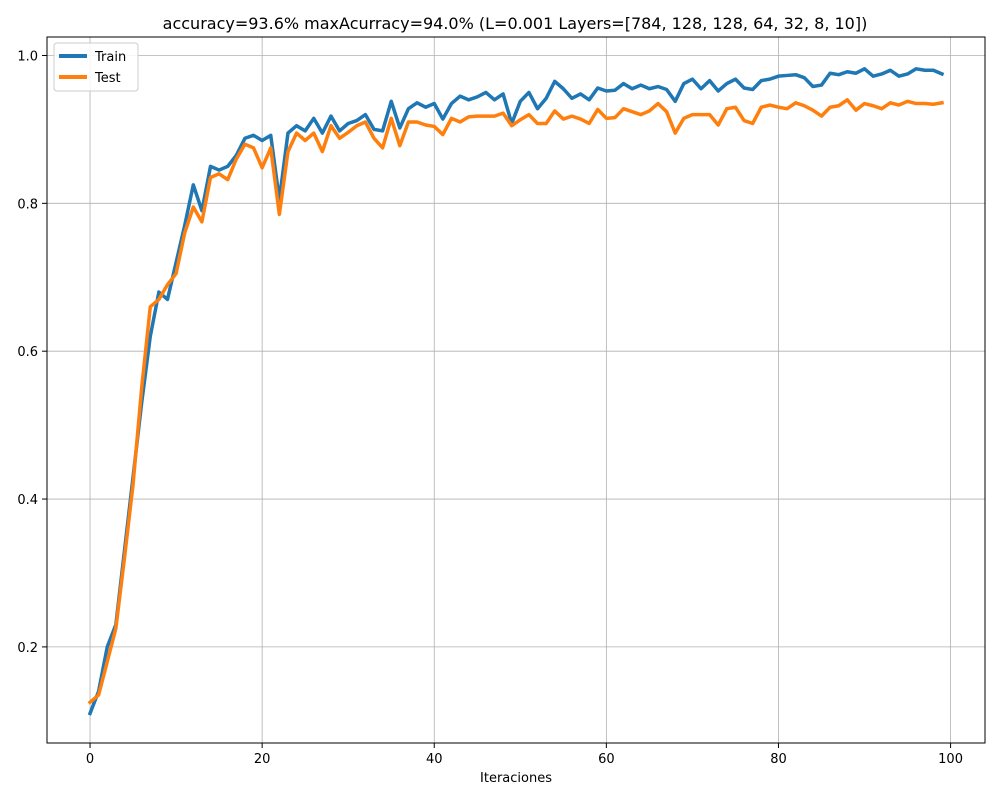 The image size is (1000, 800). What do you see at coordinates (434, 759) in the screenshot?
I see `x-tick-label: 40` at bounding box center [434, 759].